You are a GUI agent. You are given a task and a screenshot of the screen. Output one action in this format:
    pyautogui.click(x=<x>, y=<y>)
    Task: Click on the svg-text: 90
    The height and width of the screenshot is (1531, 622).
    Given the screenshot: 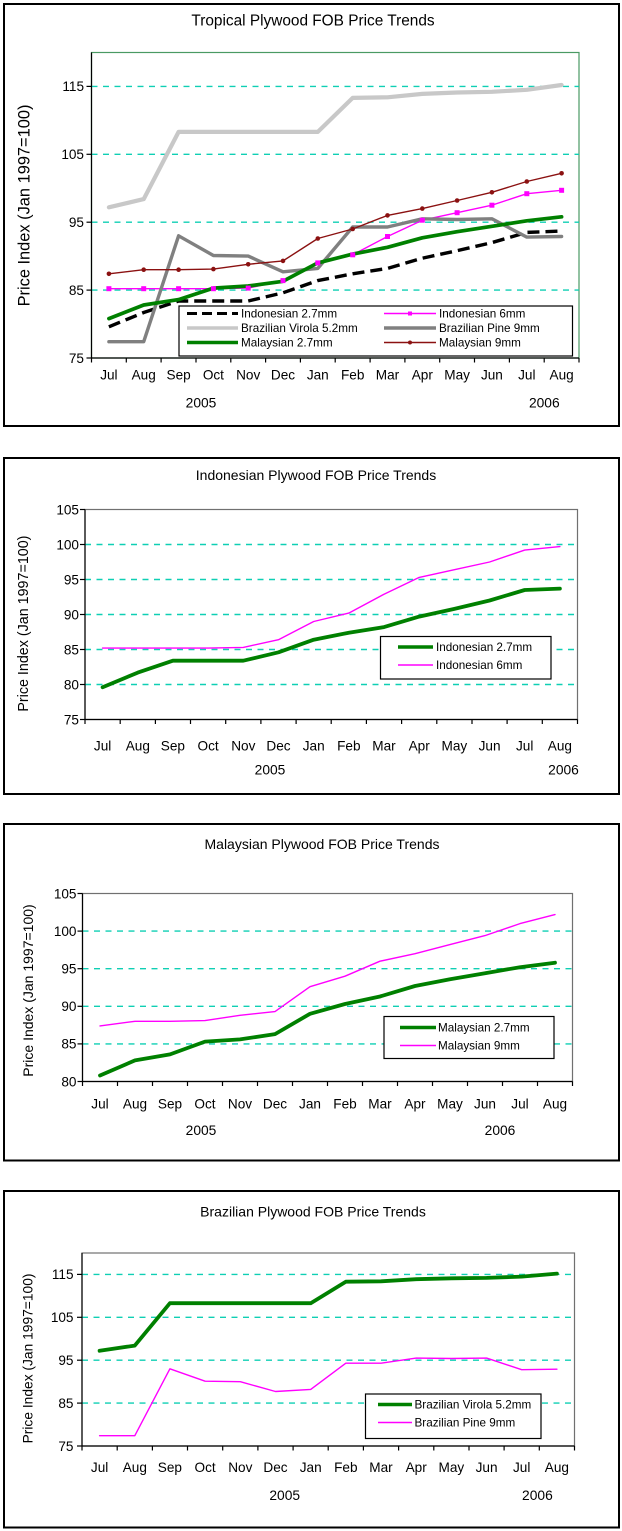 What is the action you would take?
    pyautogui.click(x=69, y=1006)
    